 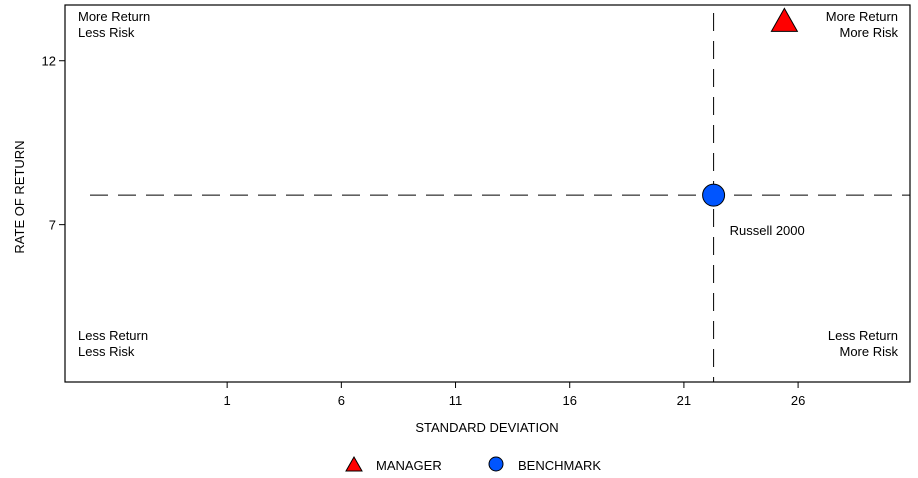 I want to click on x-tick-label: 6, so click(x=341, y=400).